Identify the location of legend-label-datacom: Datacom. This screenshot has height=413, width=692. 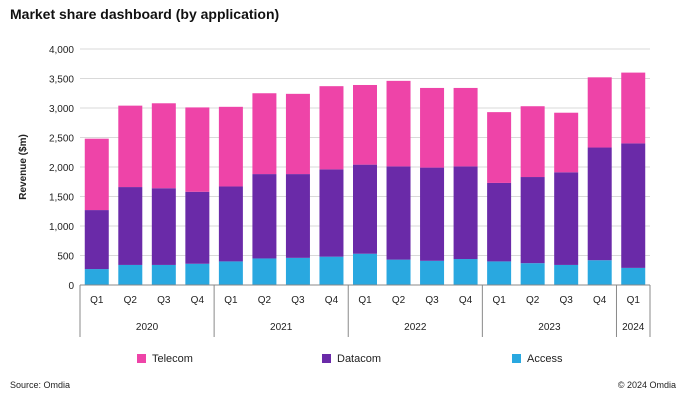
(359, 359).